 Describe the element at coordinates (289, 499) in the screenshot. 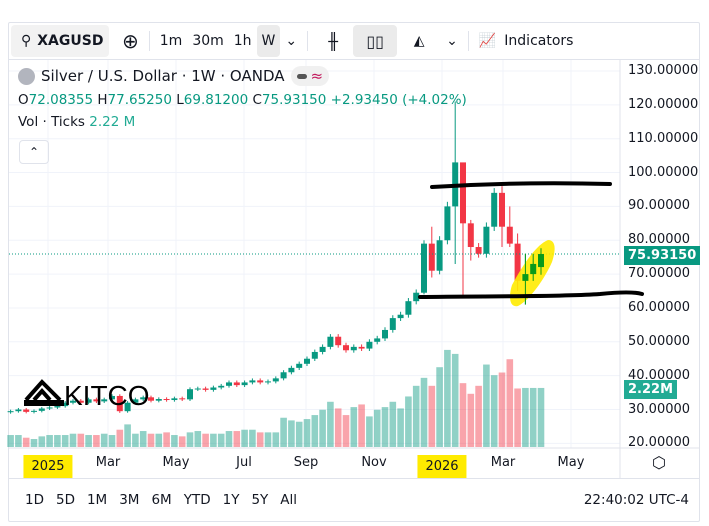

I see `range-all: All` at that location.